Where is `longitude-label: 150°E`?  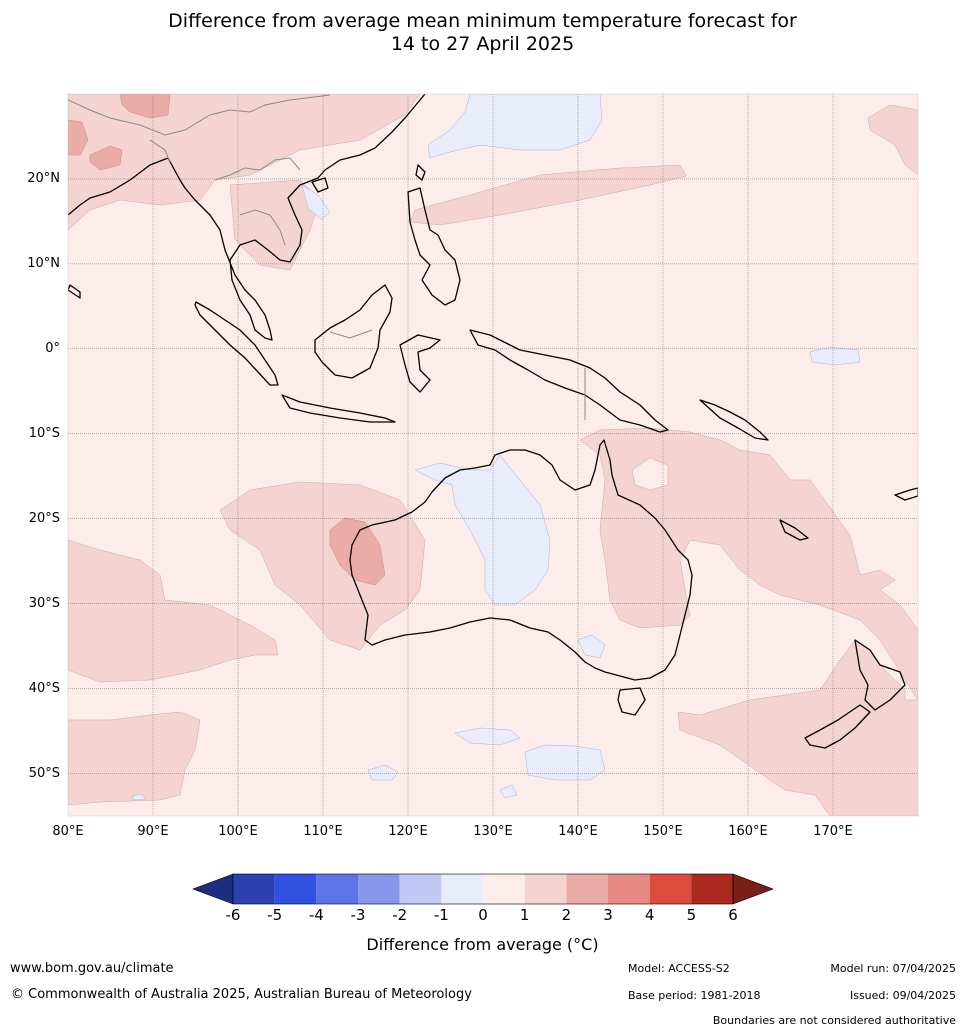
longitude-label: 150°E is located at coordinates (663, 831).